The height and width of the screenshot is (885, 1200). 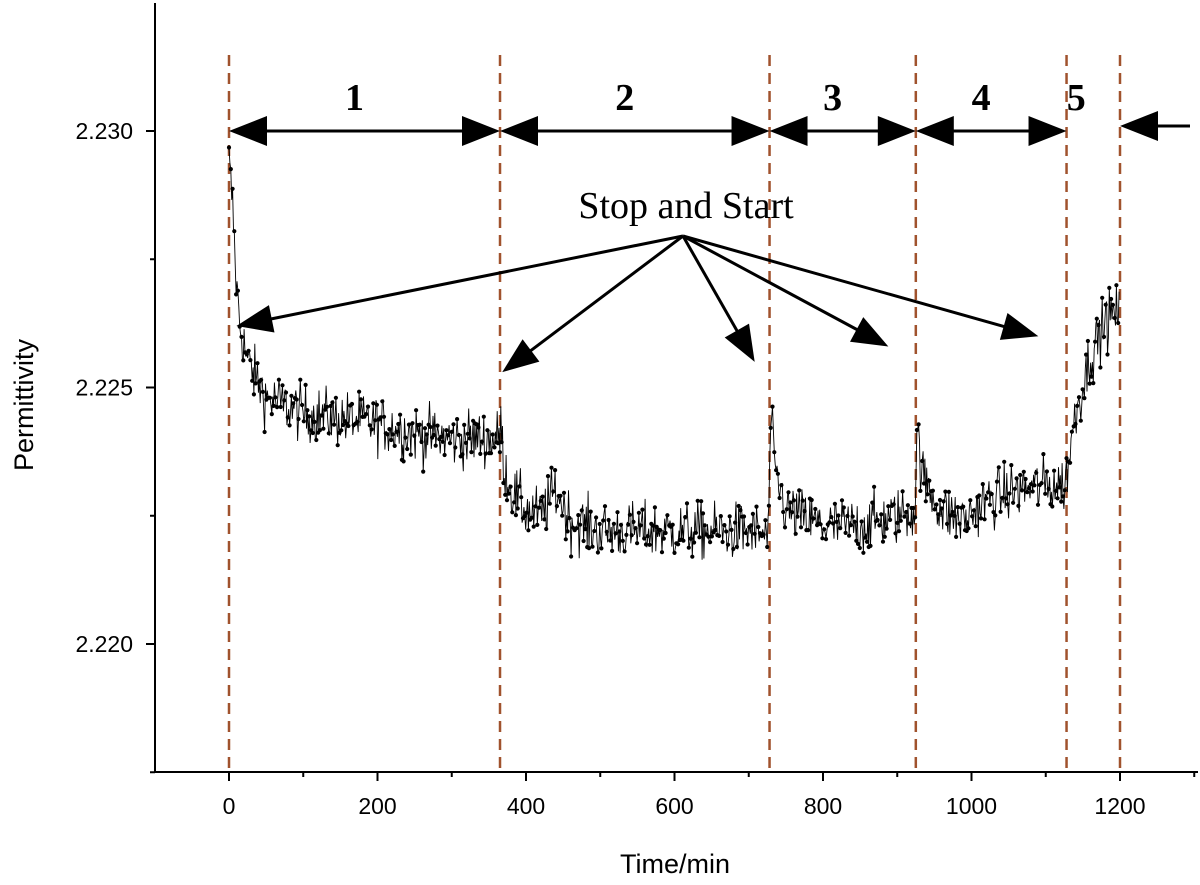 What do you see at coordinates (377, 806) in the screenshot?
I see `x-tick-label-200: 200` at bounding box center [377, 806].